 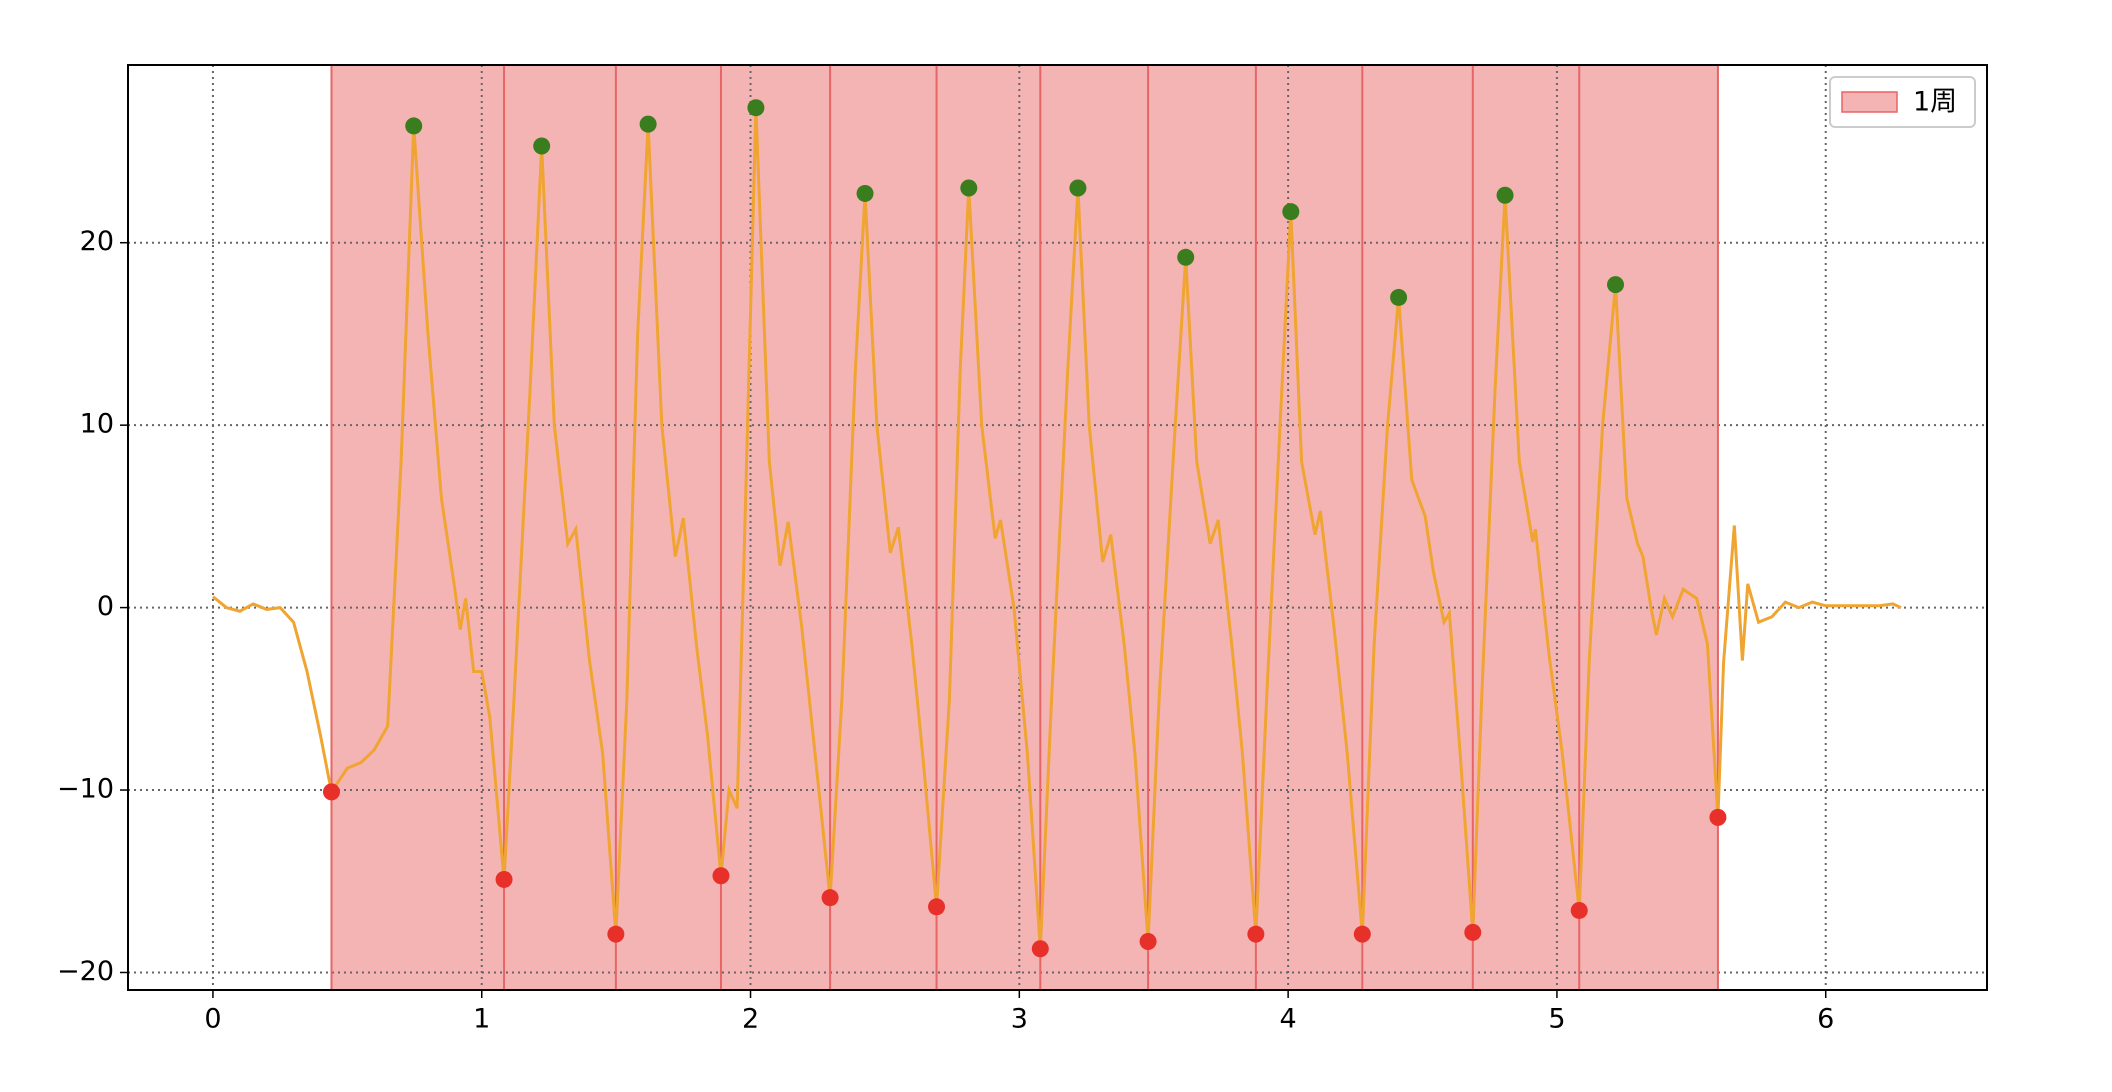 I want to click on legend-label: 1周, so click(x=1935, y=102).